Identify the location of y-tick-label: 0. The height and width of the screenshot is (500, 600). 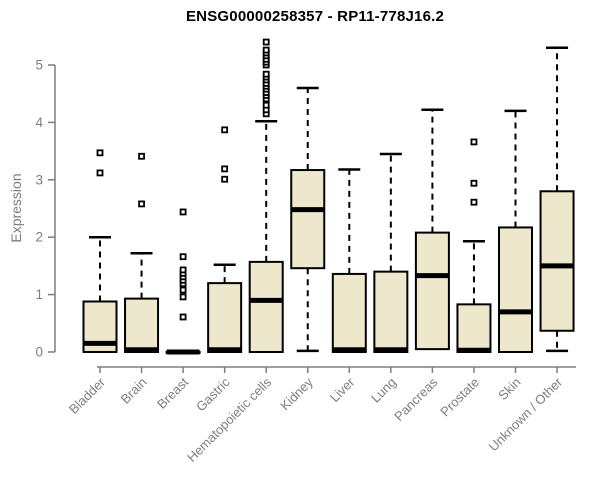
(39, 352).